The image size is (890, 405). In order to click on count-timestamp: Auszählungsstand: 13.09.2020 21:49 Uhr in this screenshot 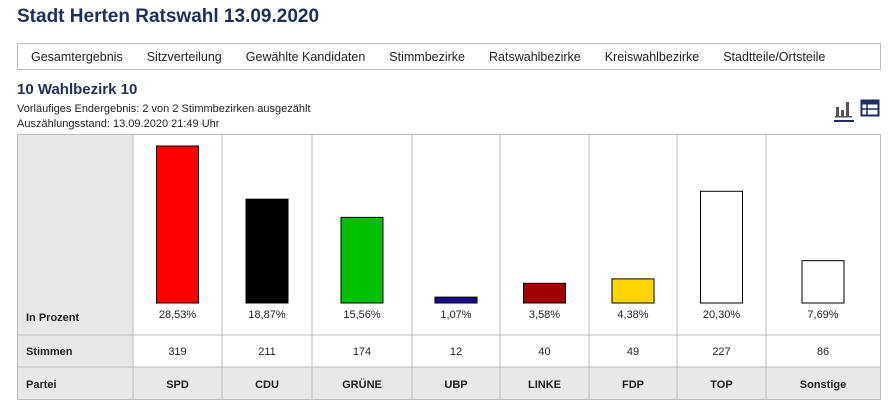, I will do `click(118, 124)`.